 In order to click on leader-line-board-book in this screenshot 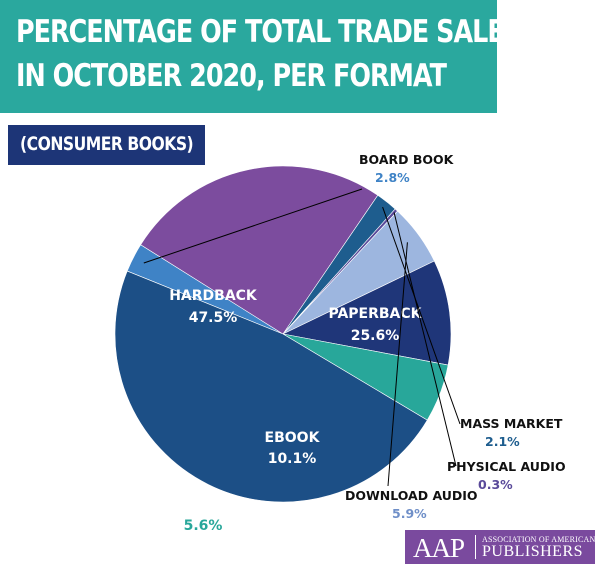, I will do `click(253, 226)`.